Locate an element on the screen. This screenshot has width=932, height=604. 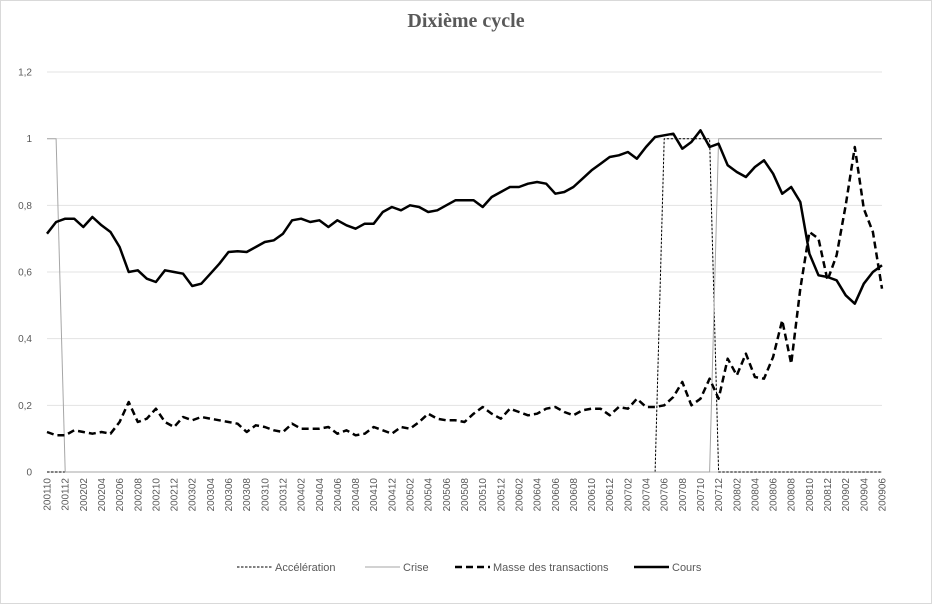
y-axis: 0 0,2 0,4 0,6 0,8 1 1,2 is located at coordinates (25, 273).